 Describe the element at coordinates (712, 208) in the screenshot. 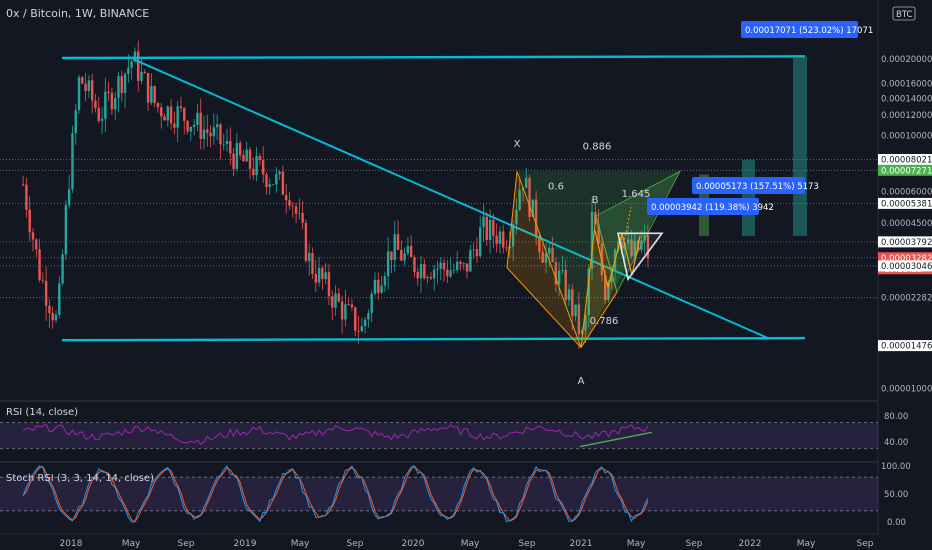

I see `target-label-text: 0.00003942 (119.38%) 3942` at that location.